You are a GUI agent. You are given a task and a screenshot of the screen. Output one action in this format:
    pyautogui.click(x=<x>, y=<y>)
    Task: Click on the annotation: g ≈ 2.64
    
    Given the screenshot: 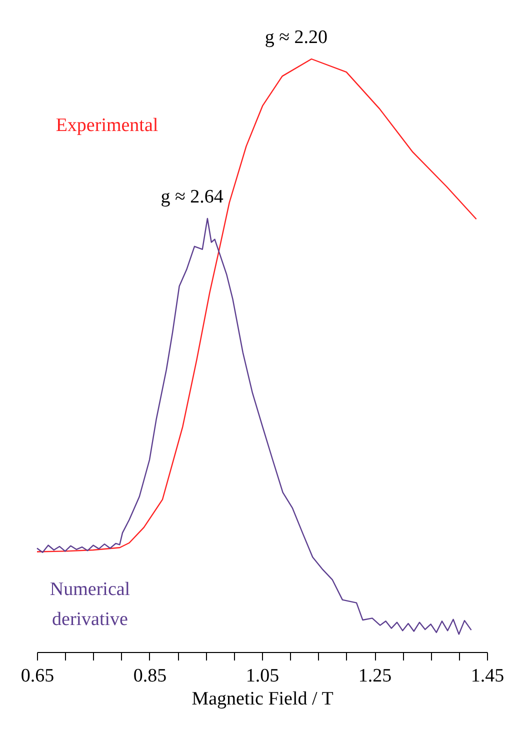 What is the action you would take?
    pyautogui.click(x=192, y=197)
    